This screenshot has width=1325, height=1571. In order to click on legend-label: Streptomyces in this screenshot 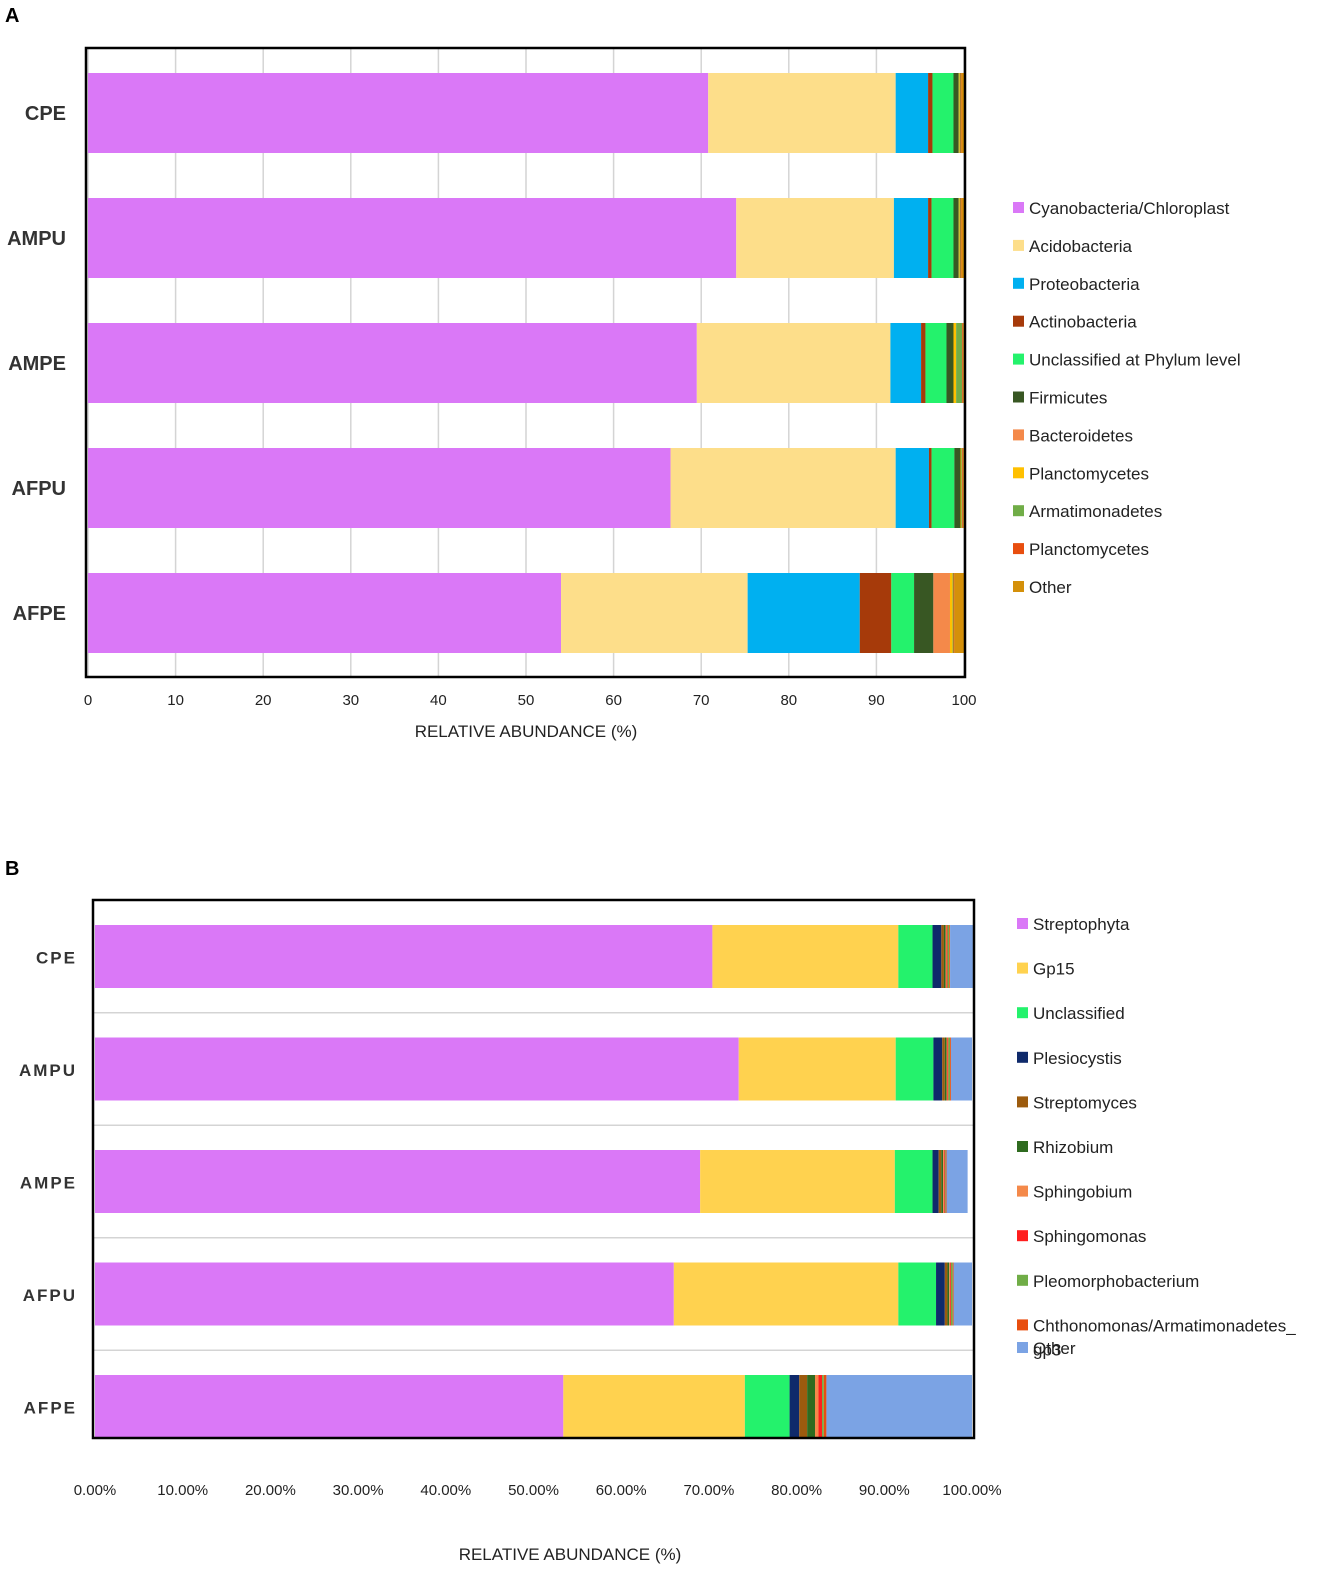, I will do `click(1085, 1102)`.